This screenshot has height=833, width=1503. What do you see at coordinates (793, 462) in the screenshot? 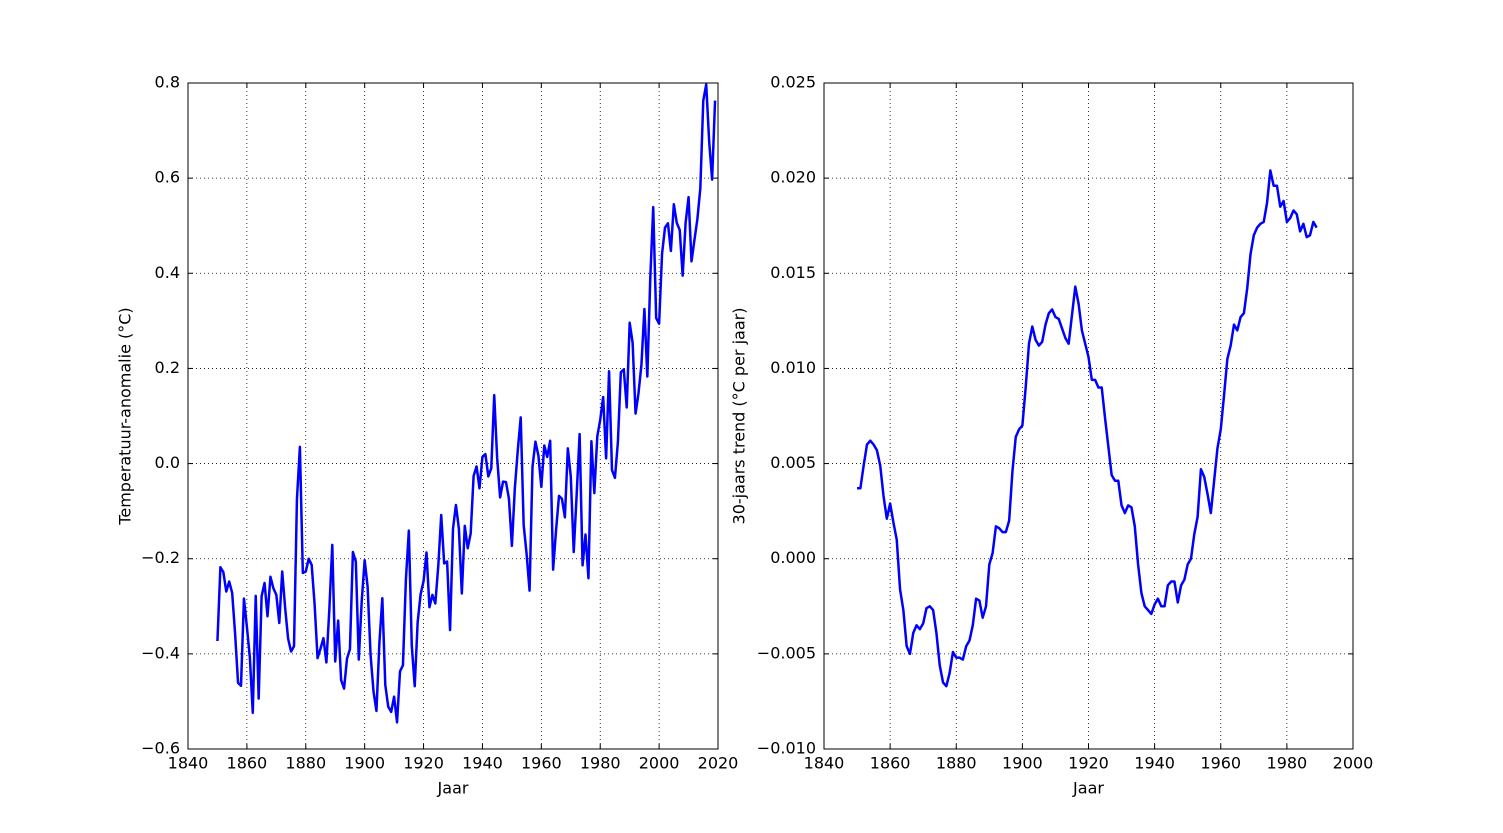
I see `y-tick-label: 0.005` at bounding box center [793, 462].